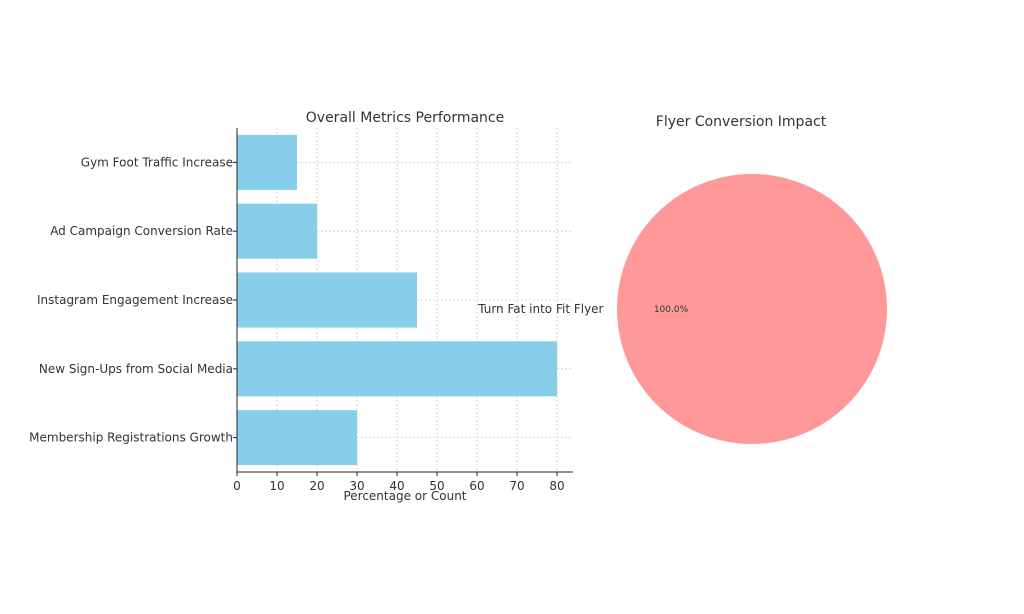 This screenshot has height=614, width=1024. I want to click on x-tick-label: 40, so click(396, 486).